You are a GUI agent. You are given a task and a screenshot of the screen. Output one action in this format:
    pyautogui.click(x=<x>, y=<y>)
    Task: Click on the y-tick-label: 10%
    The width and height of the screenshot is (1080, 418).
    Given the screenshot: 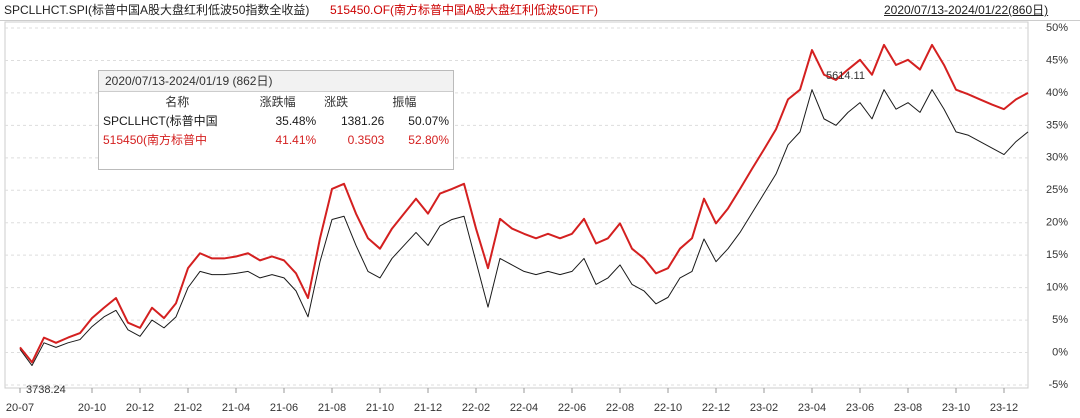 What is the action you would take?
    pyautogui.click(x=1057, y=288)
    